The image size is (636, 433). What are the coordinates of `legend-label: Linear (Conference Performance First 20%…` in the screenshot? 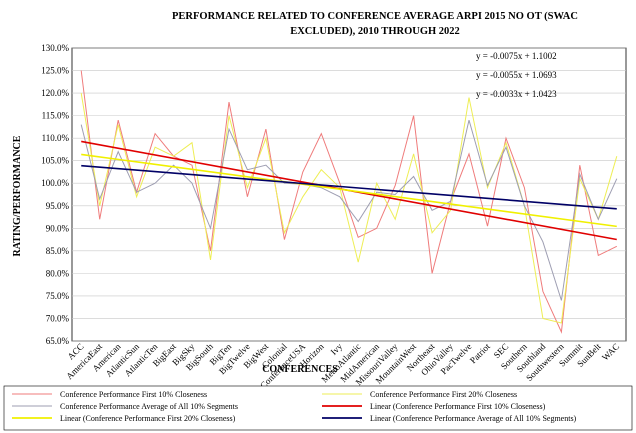 It's located at (148, 418).